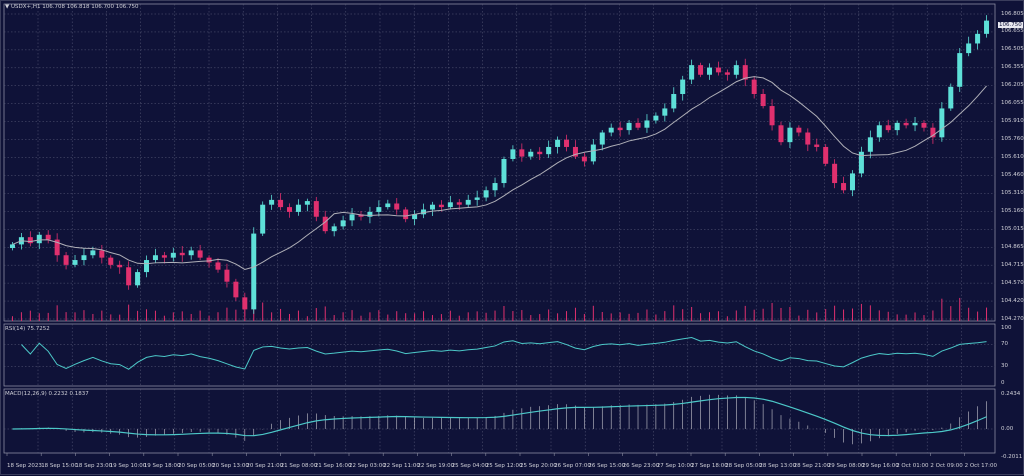 The height and width of the screenshot is (476, 1024). Describe the element at coordinates (538, 466) in the screenshot. I see `time-axis-label: 25 Sep 20:00` at that location.